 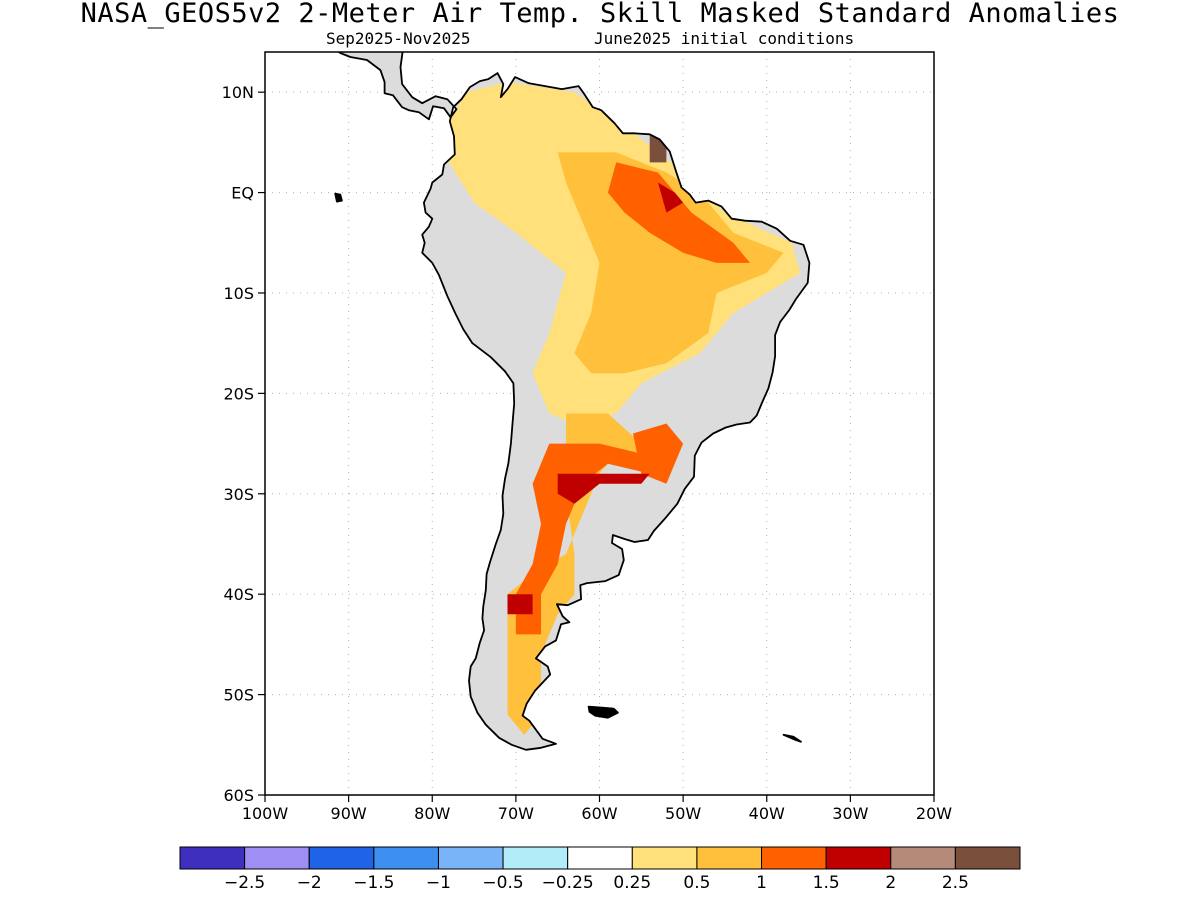 What do you see at coordinates (603, 712) in the screenshot?
I see `falklands-coastline` at bounding box center [603, 712].